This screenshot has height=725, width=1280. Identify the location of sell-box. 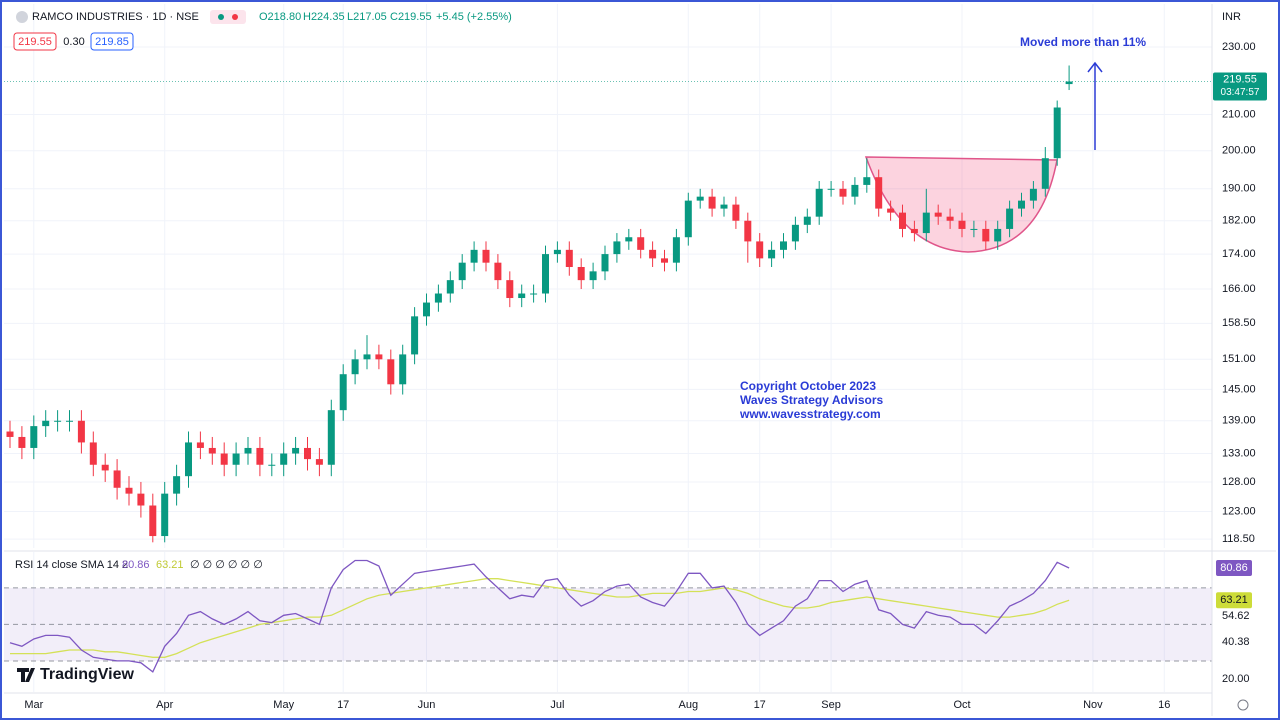
(35, 41).